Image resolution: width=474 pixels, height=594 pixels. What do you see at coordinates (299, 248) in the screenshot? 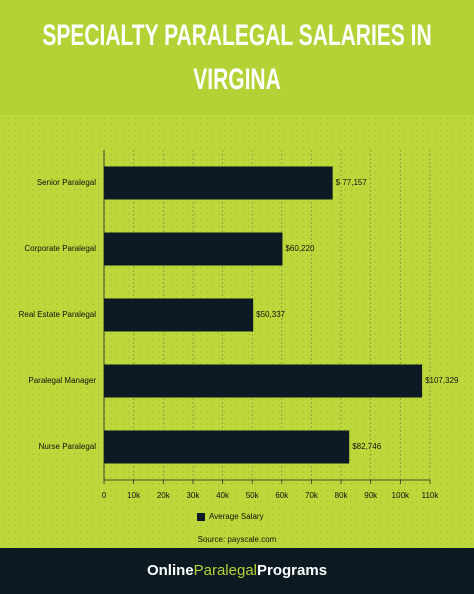
I see `value-label: $60,220` at bounding box center [299, 248].